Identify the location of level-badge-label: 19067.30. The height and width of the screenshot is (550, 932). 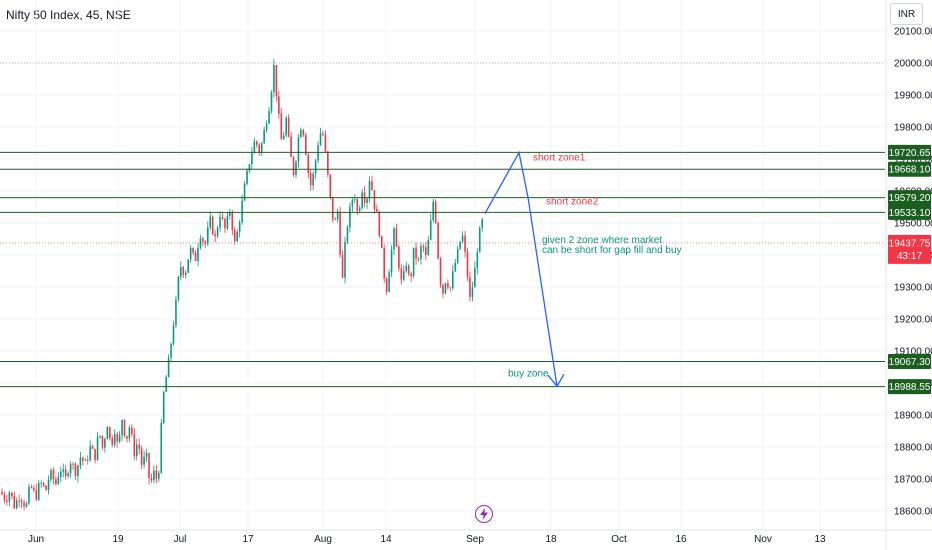
(910, 362).